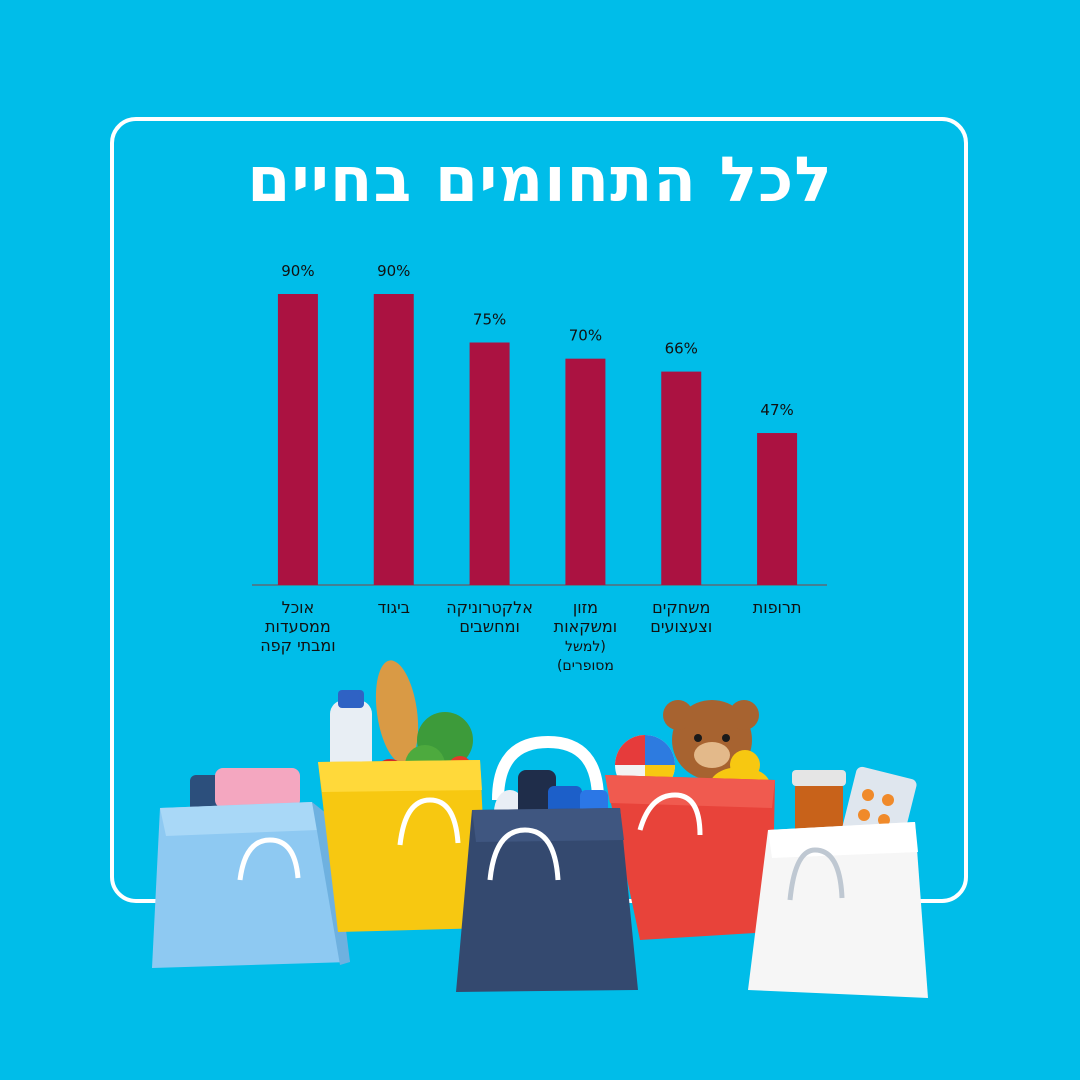  I want to click on category-label-3-1: ומשקאות, so click(585, 626).